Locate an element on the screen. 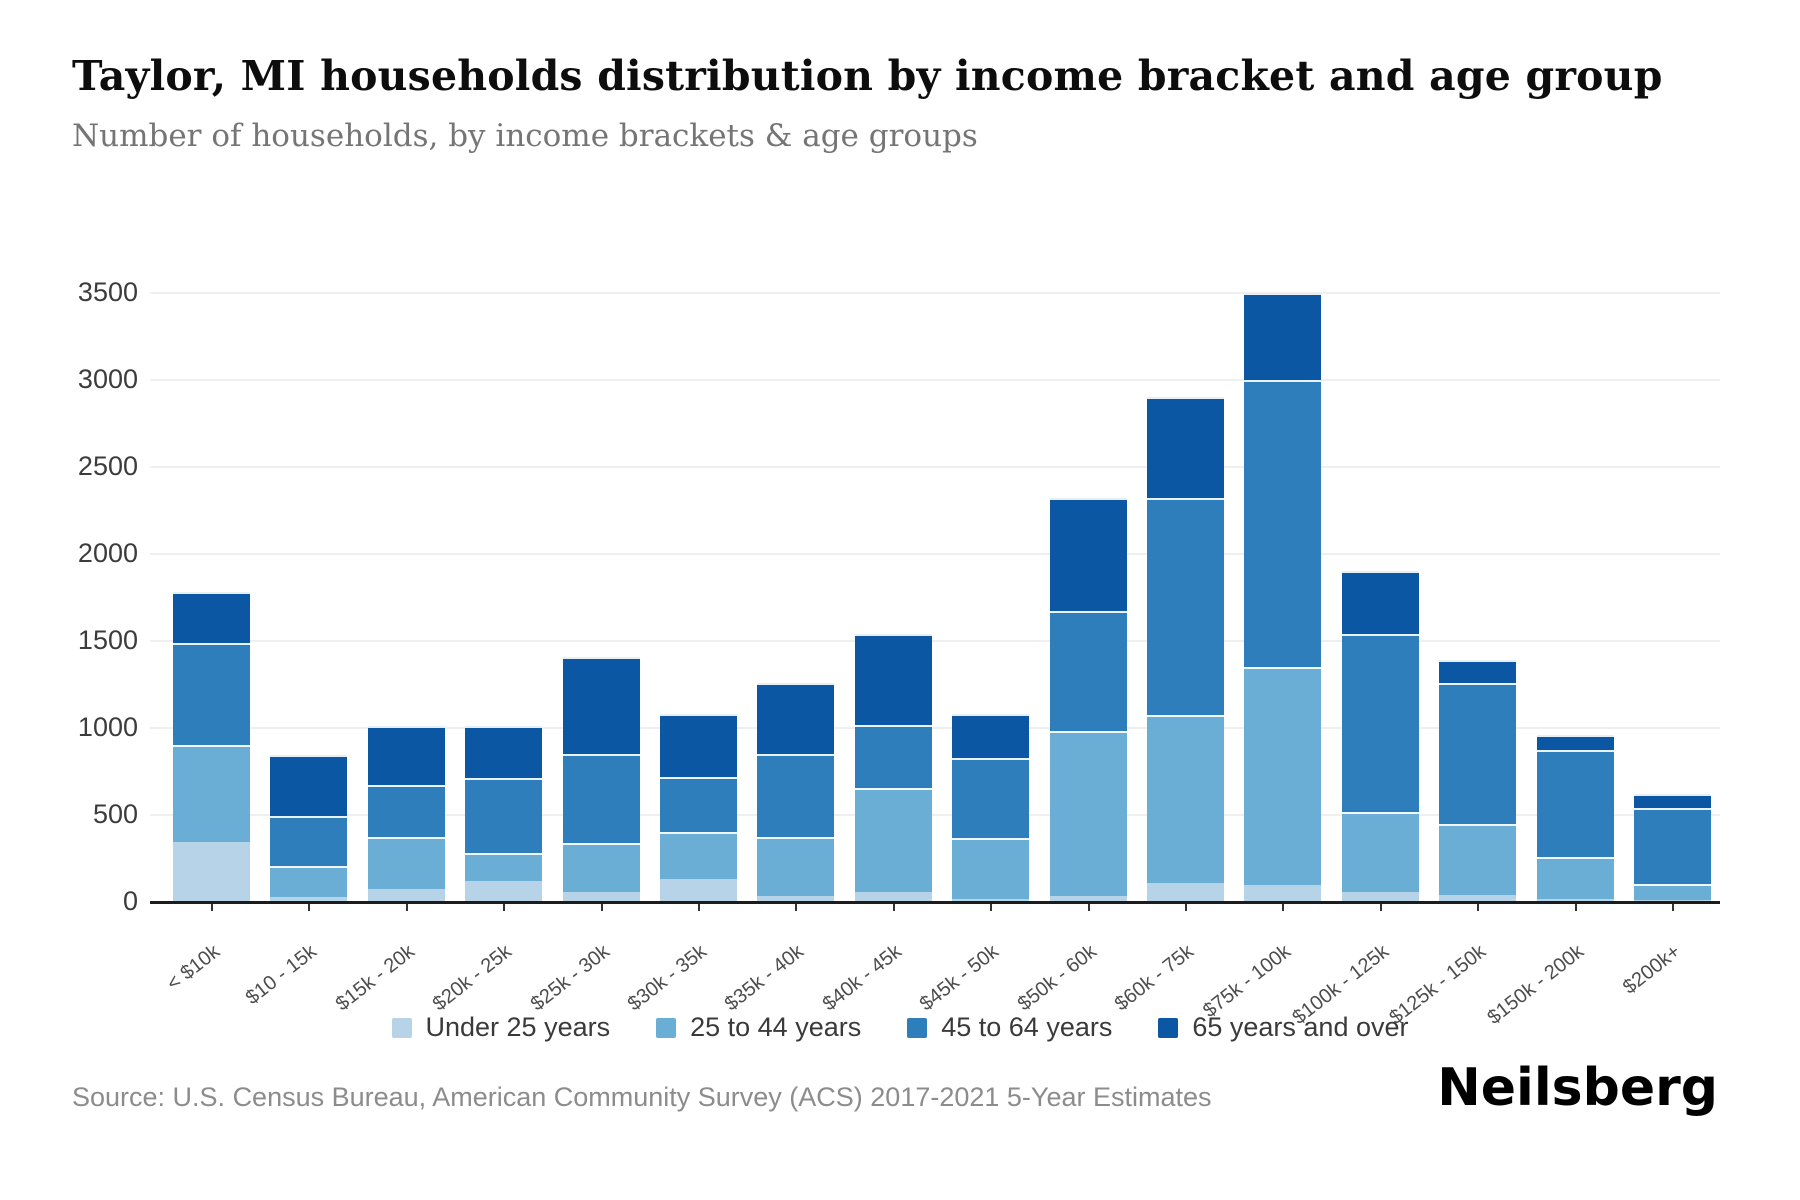 The height and width of the screenshot is (1200, 1800). y-axis-tick-label: 1000 is located at coordinates (107, 727).